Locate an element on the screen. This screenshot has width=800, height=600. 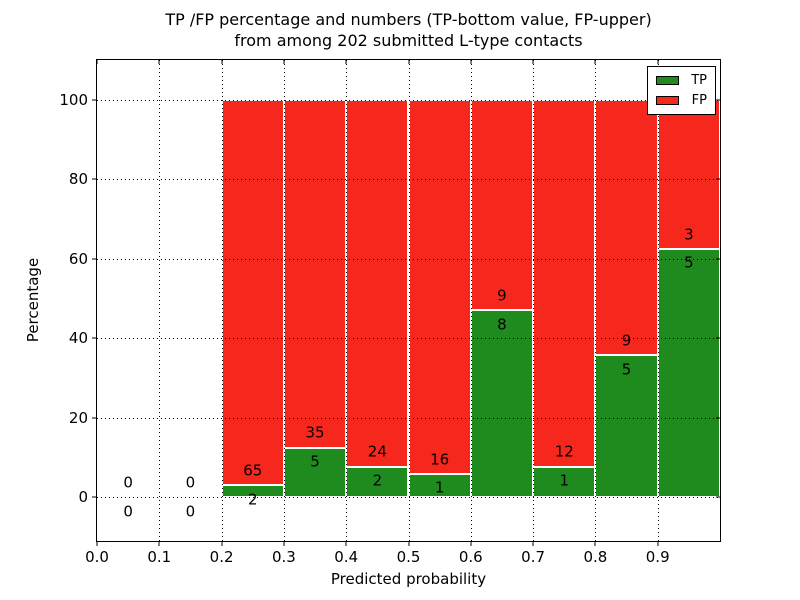
x-tick-label: 0.8 is located at coordinates (595, 557).